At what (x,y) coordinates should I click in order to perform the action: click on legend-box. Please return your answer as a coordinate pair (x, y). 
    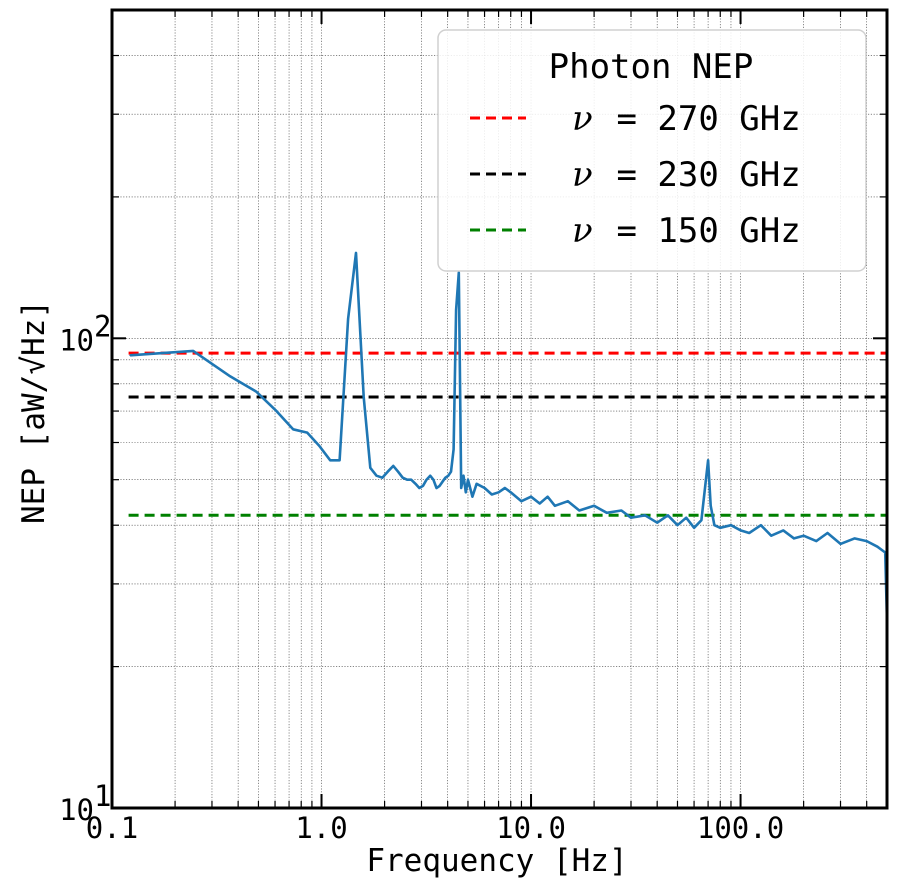
    Looking at the image, I should click on (652, 150).